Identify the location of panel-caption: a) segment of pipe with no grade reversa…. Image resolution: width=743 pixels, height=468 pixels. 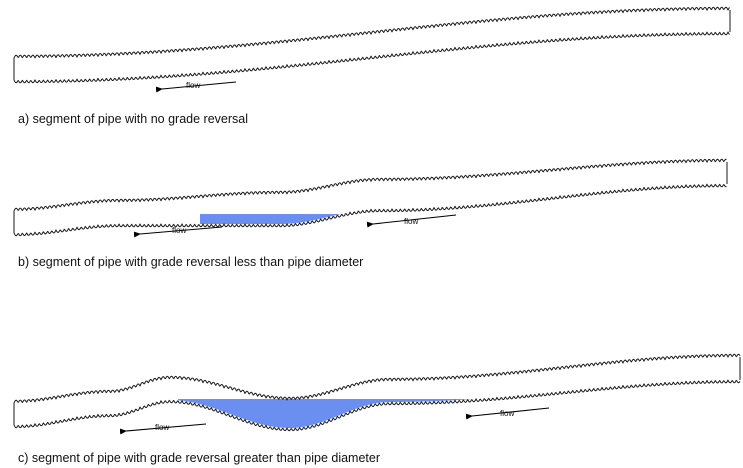
(133, 119).